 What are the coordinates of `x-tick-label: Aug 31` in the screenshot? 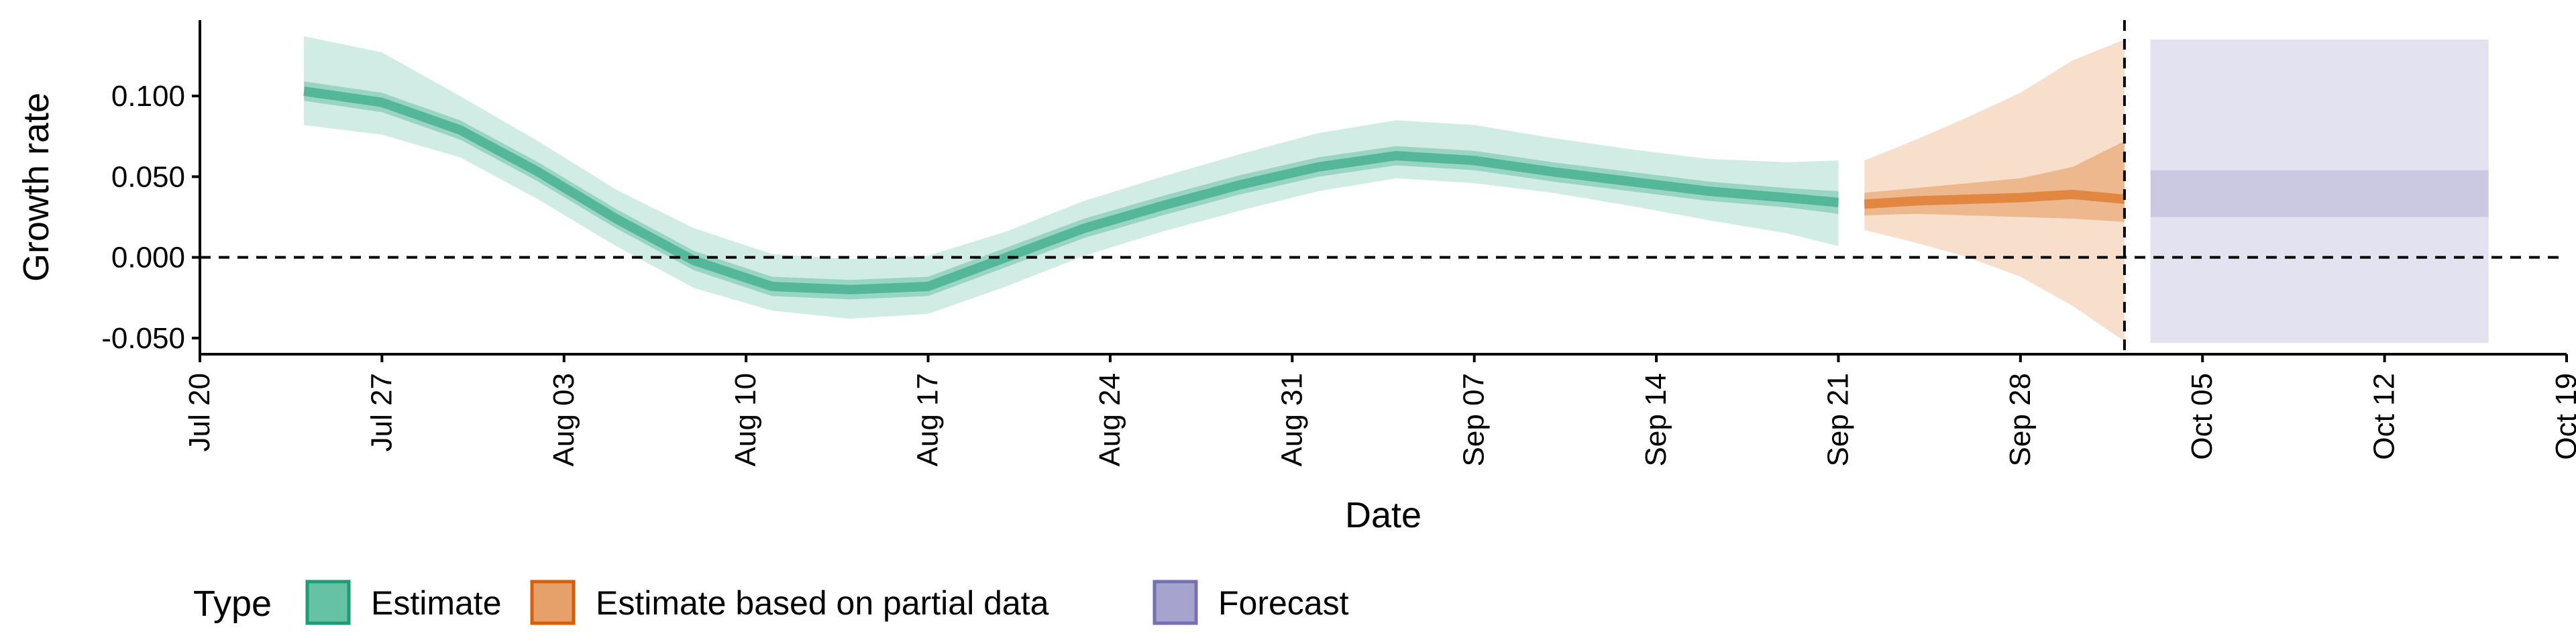 It's located at (1291, 419).